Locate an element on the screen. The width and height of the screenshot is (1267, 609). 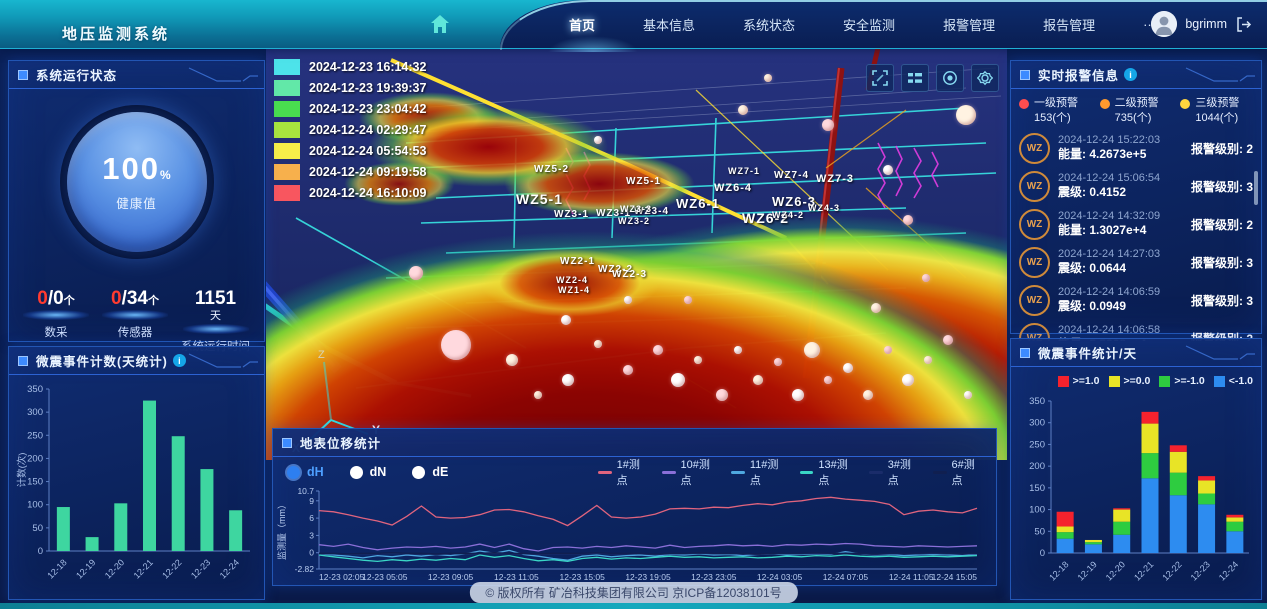
legend-label: >=0.0 is located at coordinates (1137, 381).